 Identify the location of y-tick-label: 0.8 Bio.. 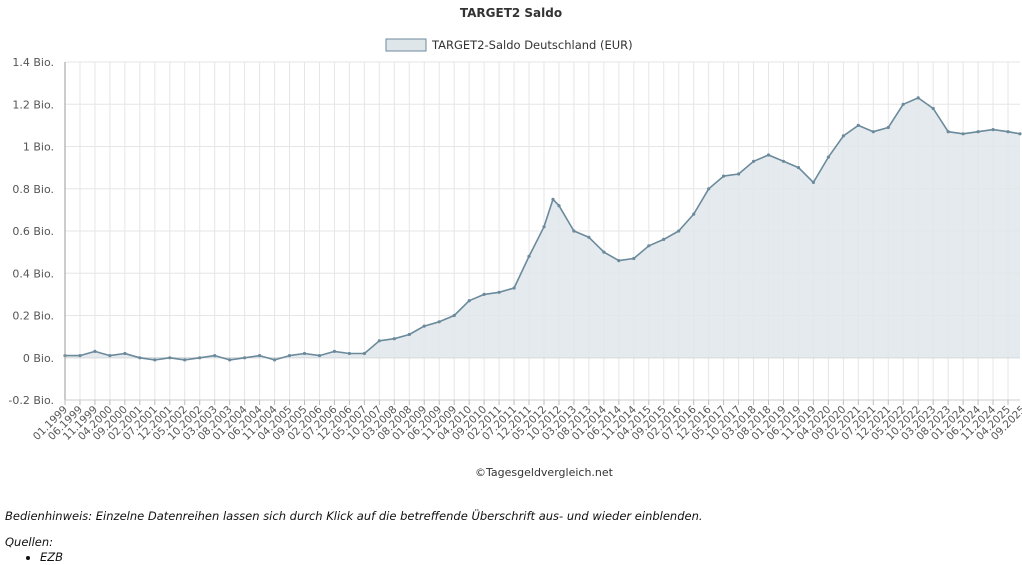
(33, 189).